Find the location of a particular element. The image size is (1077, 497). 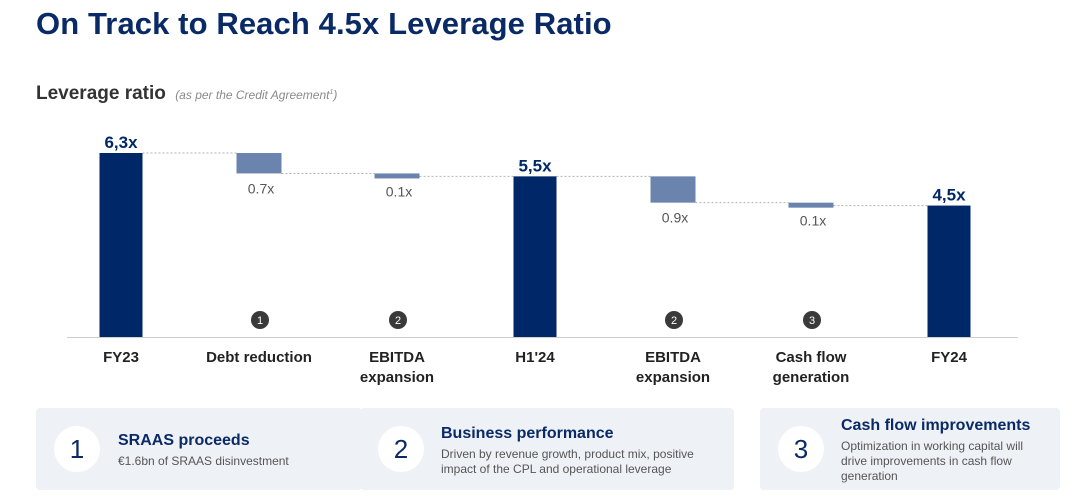

category-label-line: Cash flow is located at coordinates (811, 357).